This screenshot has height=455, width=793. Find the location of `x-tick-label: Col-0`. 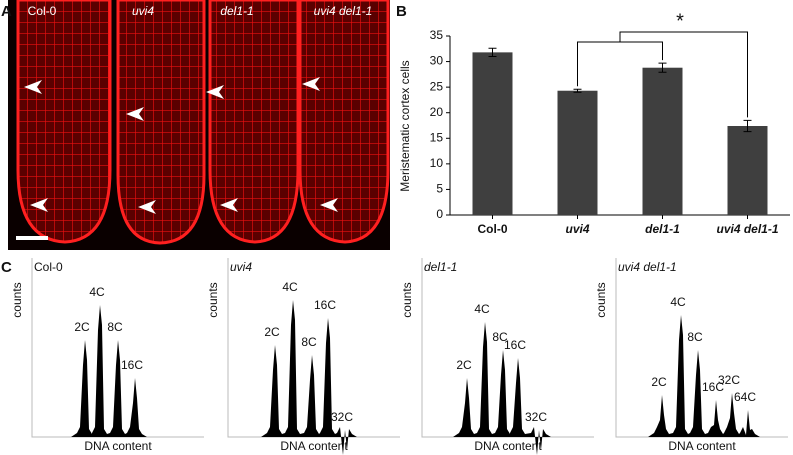

x-tick-label: Col-0 is located at coordinates (493, 229).